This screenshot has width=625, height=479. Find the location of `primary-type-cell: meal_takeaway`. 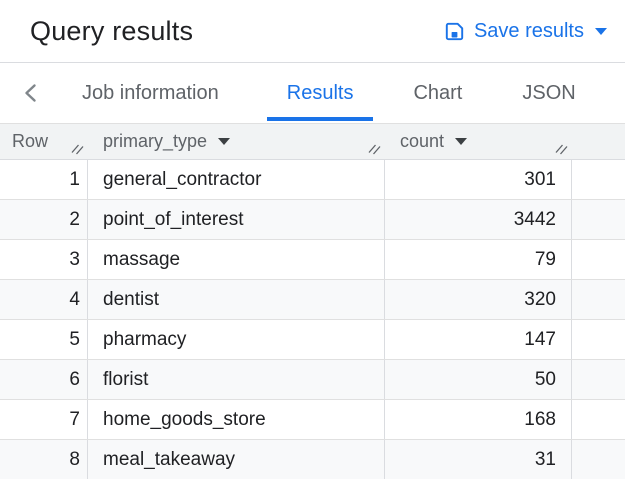

primary-type-cell: meal_takeaway is located at coordinates (236, 459).